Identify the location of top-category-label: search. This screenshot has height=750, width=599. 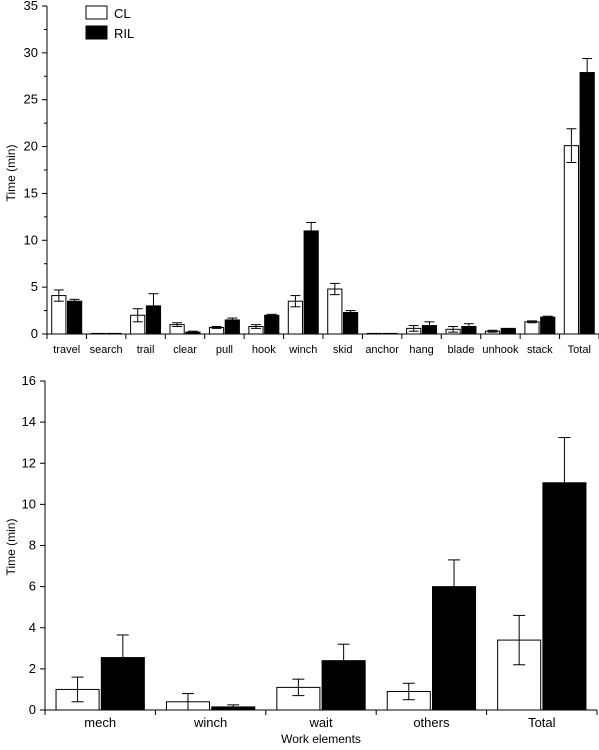
(106, 350).